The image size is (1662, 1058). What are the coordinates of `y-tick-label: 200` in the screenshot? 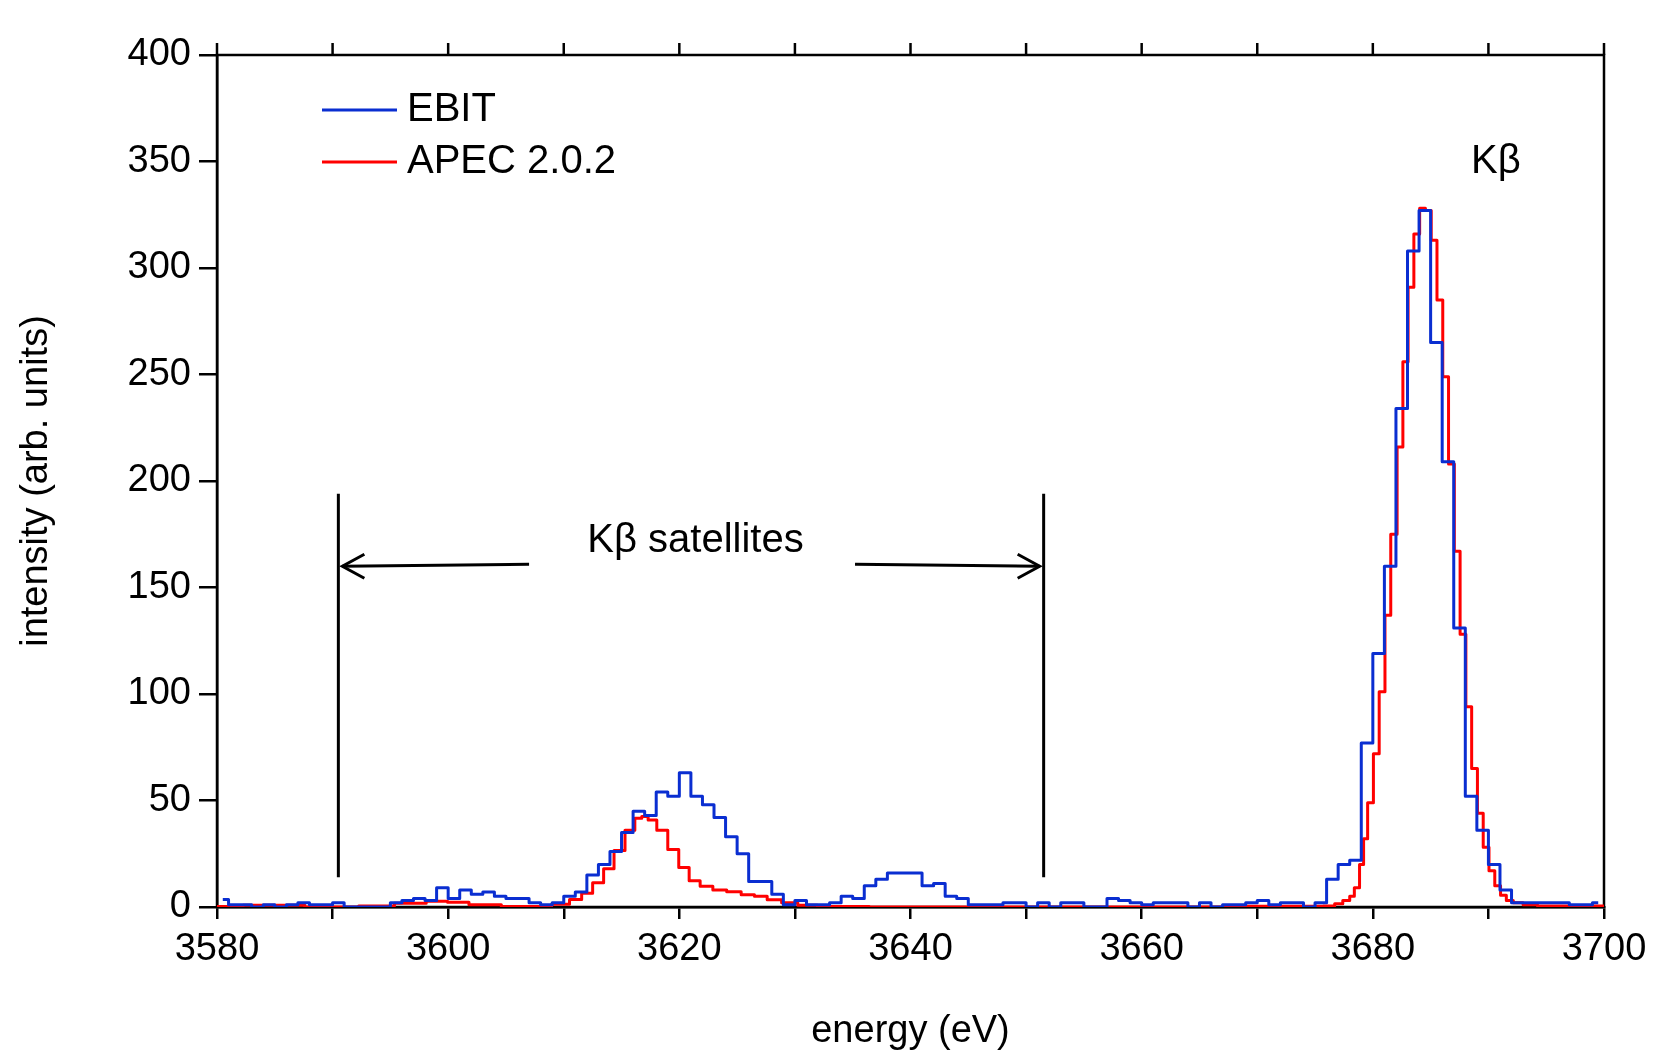 It's located at (159, 478).